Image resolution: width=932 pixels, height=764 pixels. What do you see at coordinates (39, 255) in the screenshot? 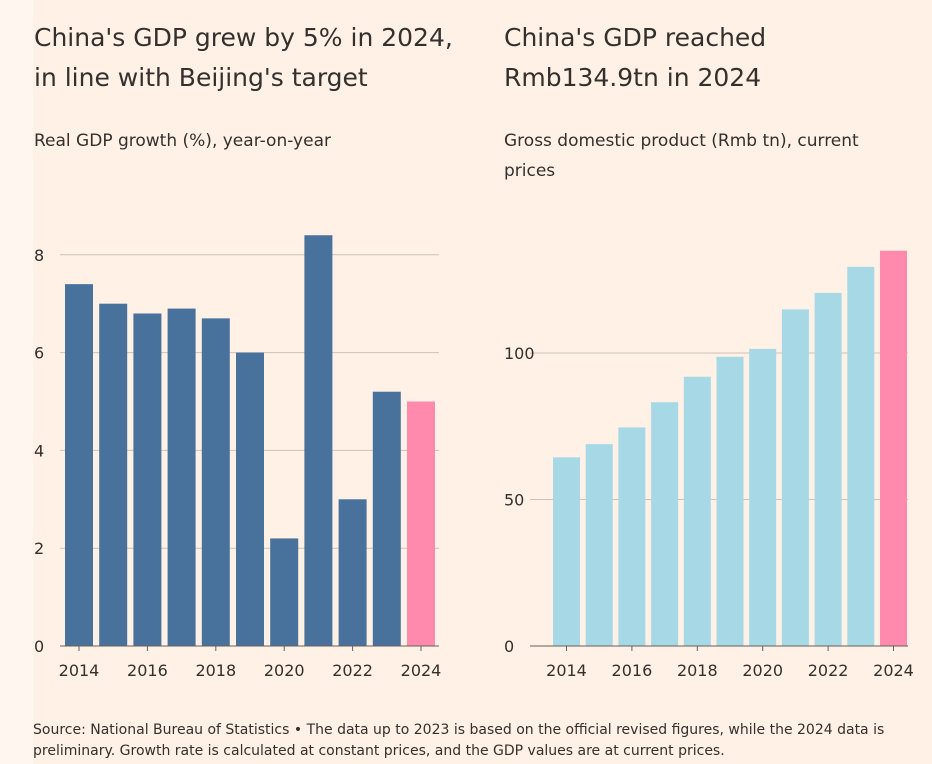
I see `y-tick-label: 8` at bounding box center [39, 255].